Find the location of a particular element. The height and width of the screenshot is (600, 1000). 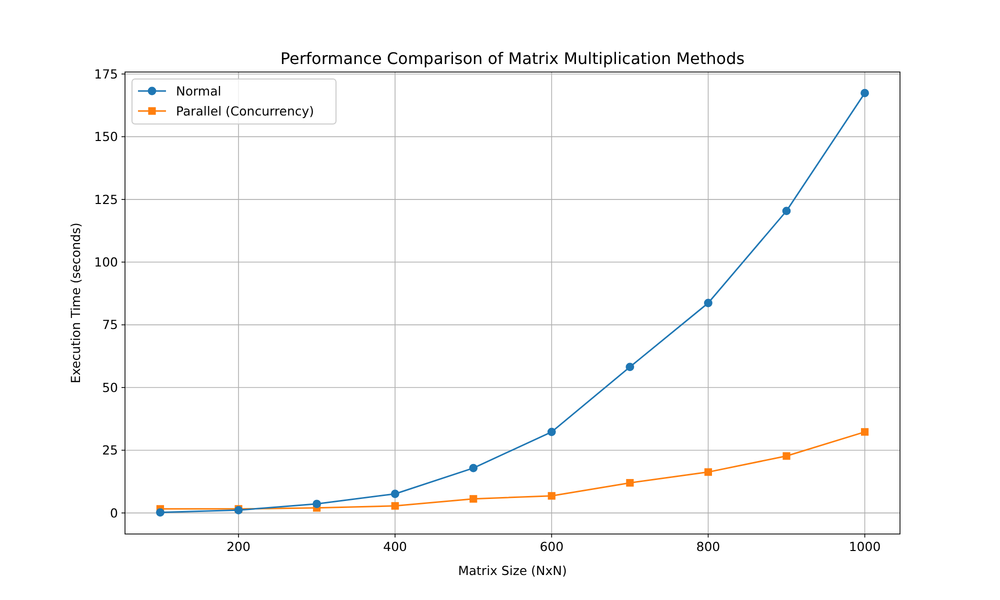

y-axis-title: Execution Time (seconds) is located at coordinates (75, 303).